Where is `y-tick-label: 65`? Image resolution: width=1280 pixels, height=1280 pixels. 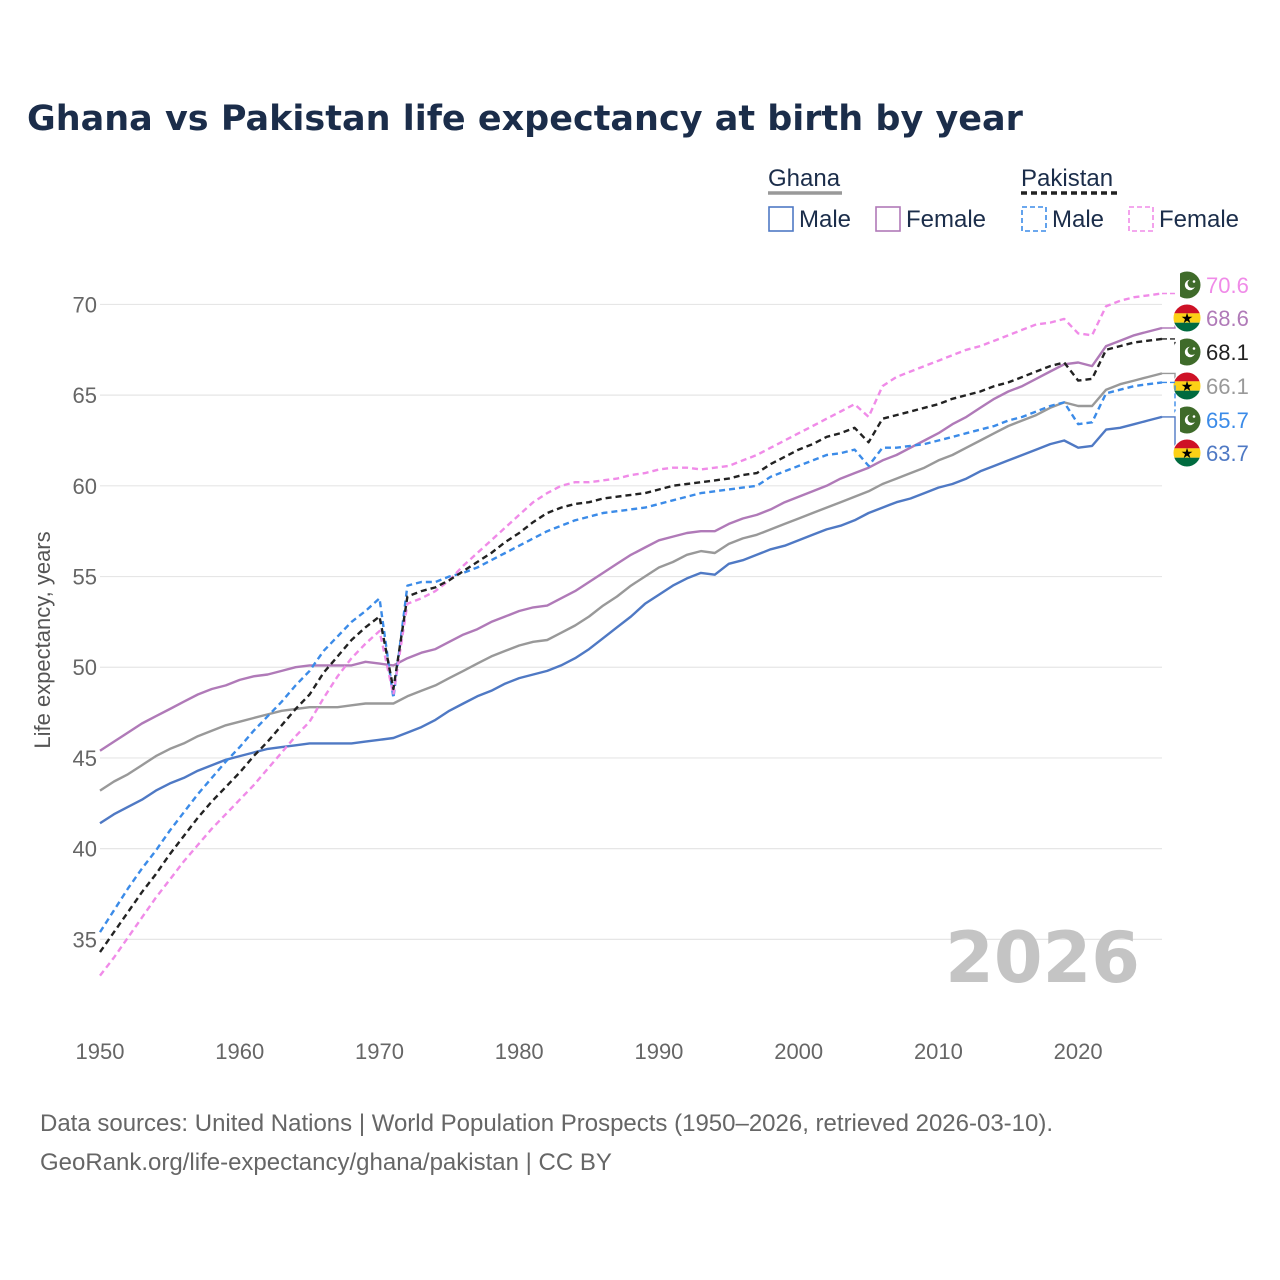 y-tick-label: 65 is located at coordinates (85, 395).